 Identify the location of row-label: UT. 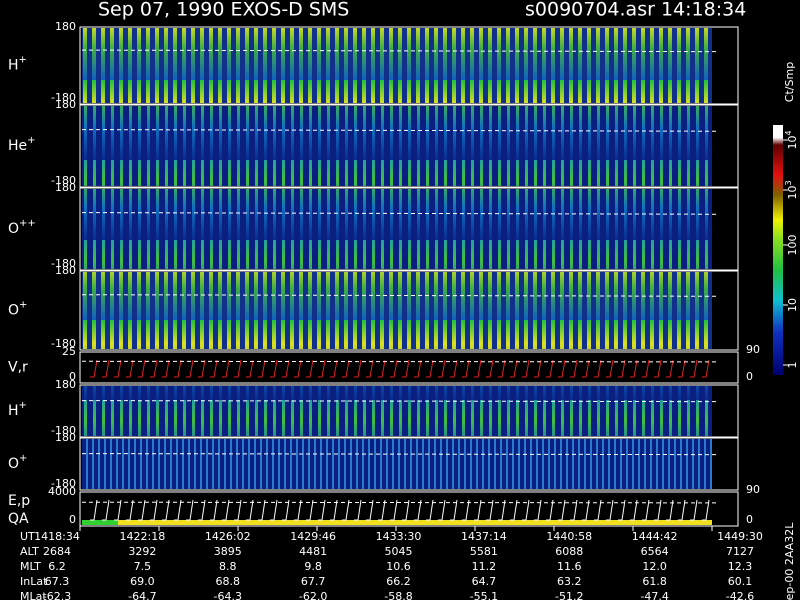
(27, 536).